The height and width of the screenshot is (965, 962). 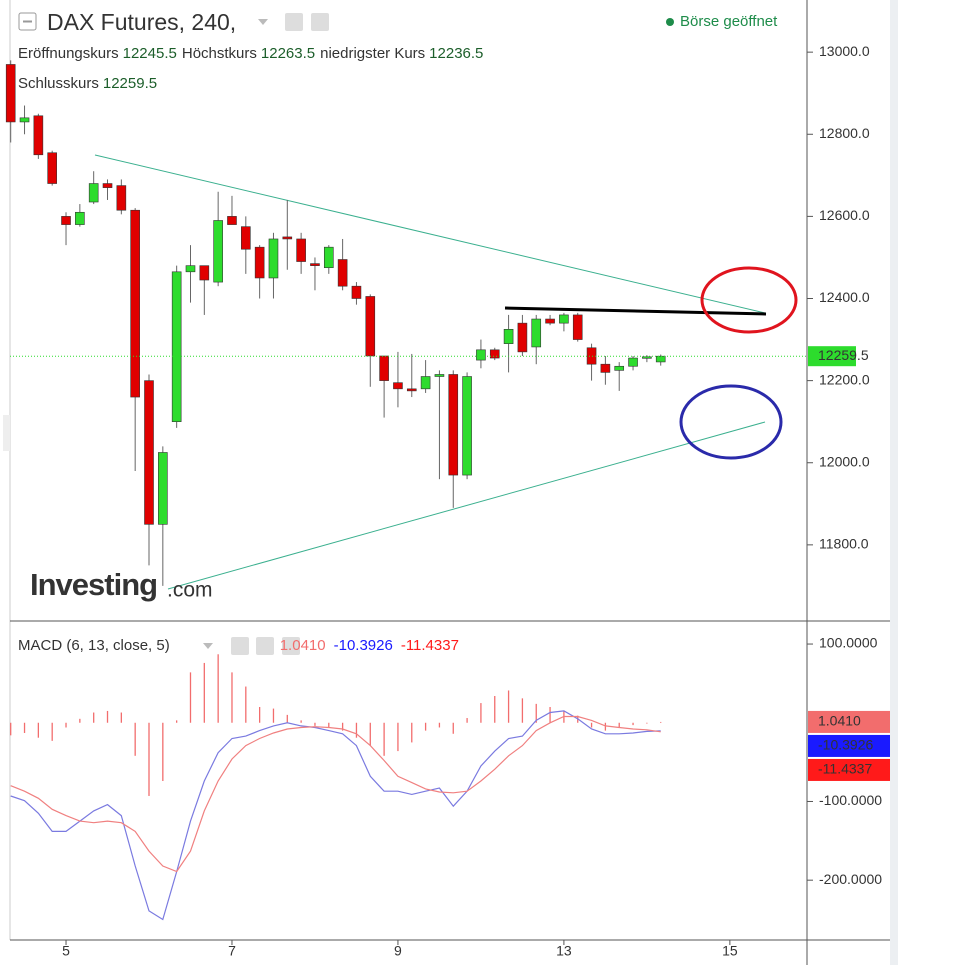 I want to click on resistance-line, so click(x=635, y=311).